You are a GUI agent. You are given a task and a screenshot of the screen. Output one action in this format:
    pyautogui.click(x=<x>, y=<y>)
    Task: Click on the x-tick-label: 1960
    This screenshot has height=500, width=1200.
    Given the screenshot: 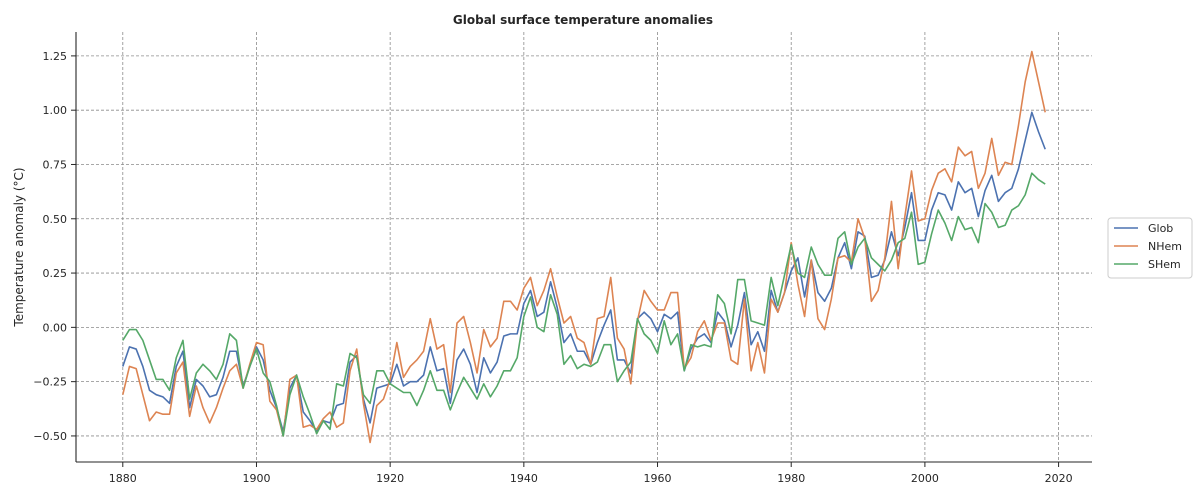 What is the action you would take?
    pyautogui.click(x=658, y=478)
    